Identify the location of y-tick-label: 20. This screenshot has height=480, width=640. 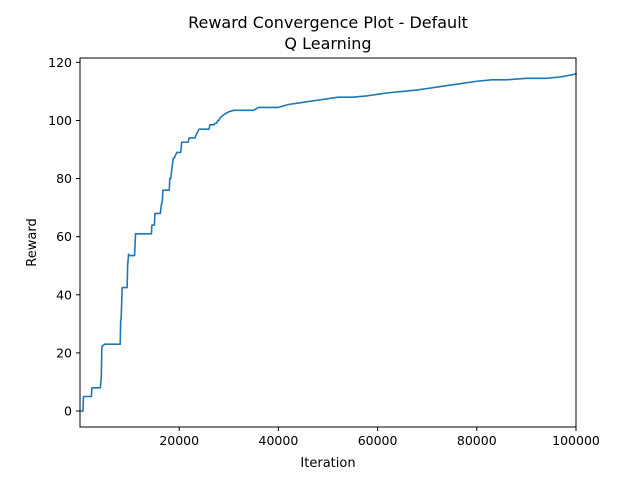
(64, 352).